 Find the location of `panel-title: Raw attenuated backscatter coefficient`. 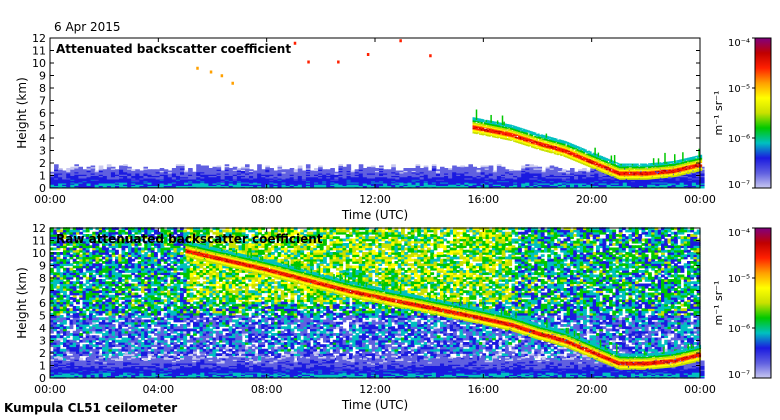

panel-title: Raw attenuated backscatter coefficient is located at coordinates (189, 239).